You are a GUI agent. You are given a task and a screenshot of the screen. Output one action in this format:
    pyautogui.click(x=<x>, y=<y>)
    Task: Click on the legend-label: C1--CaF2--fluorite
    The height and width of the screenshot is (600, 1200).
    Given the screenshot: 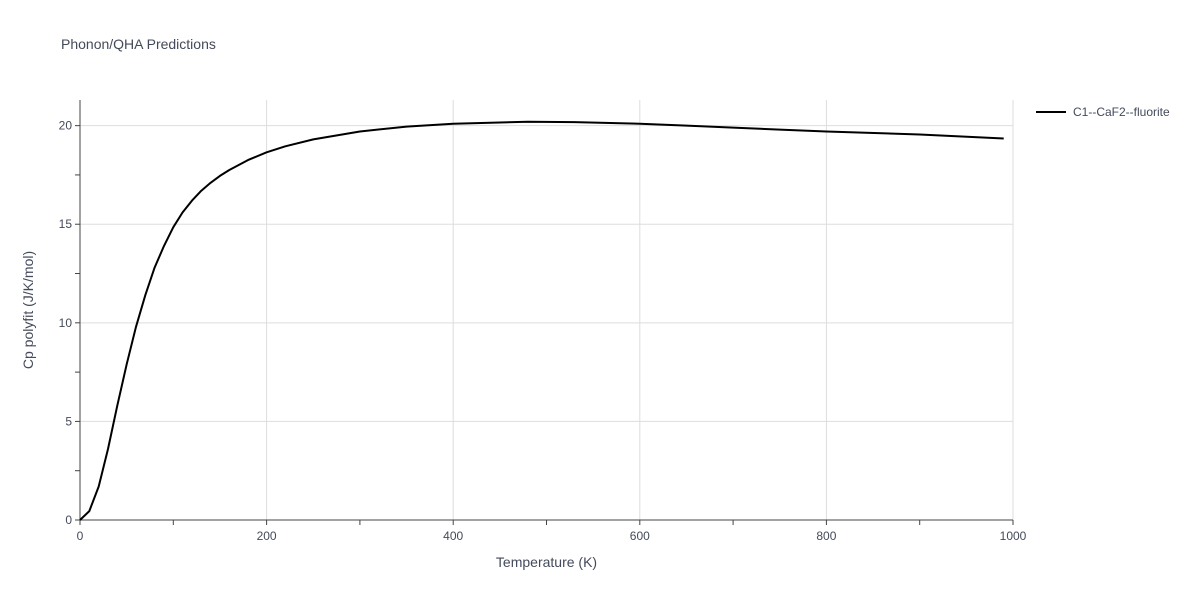 What is the action you would take?
    pyautogui.click(x=1121, y=112)
    